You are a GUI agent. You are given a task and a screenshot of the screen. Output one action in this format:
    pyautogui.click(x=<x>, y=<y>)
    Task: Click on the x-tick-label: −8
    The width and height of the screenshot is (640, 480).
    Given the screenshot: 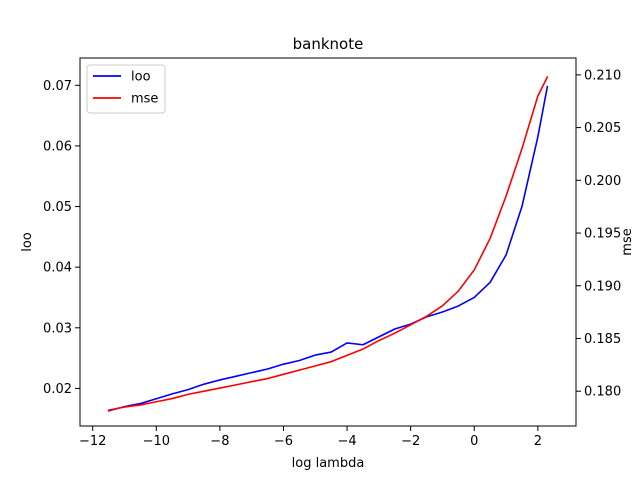 What is the action you would take?
    pyautogui.click(x=219, y=441)
    